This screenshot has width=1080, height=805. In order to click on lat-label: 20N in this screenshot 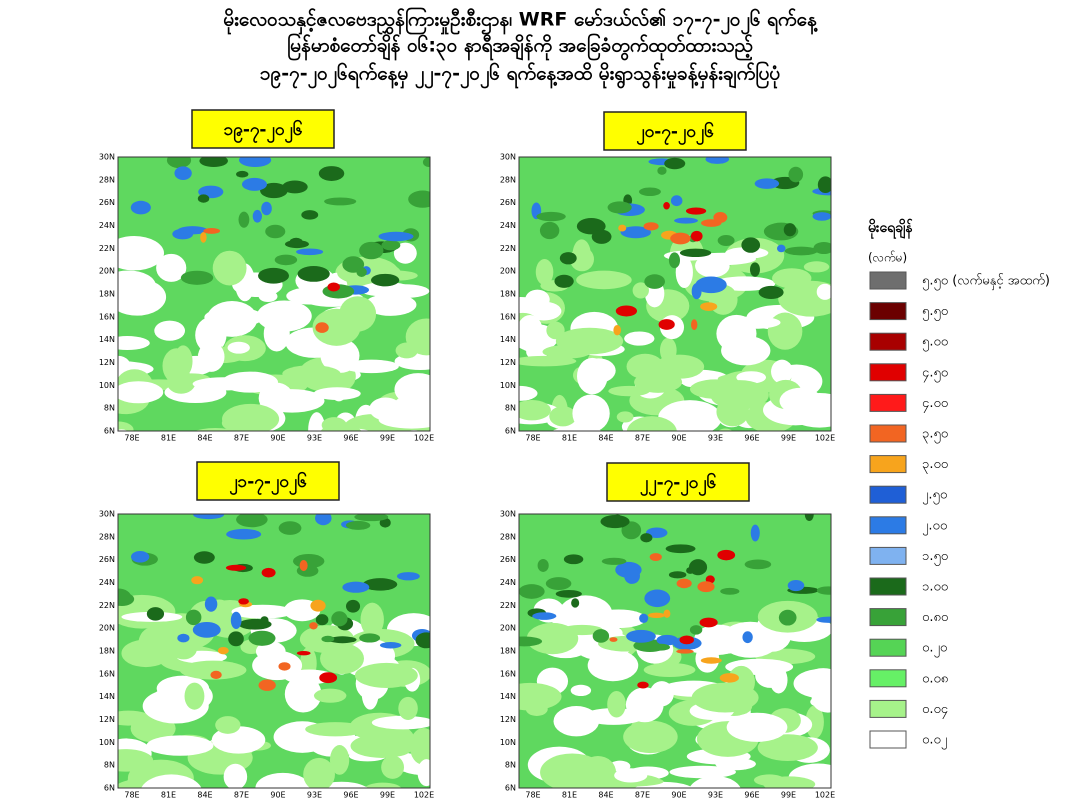, I will do `click(107, 628)`.